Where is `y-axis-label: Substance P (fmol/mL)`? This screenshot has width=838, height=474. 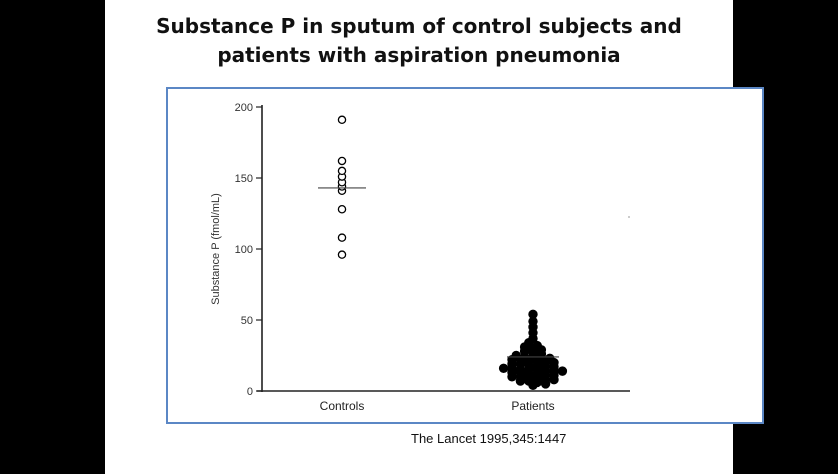 y-axis-label: Substance P (fmol/mL) is located at coordinates (216, 249).